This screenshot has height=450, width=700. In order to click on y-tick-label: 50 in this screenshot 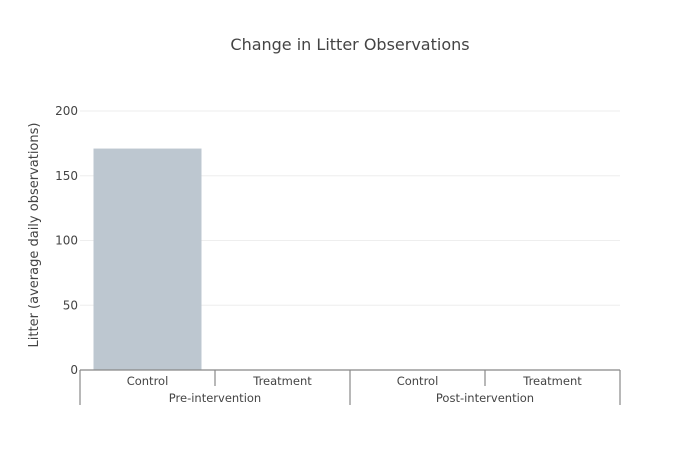, I will do `click(70, 305)`.